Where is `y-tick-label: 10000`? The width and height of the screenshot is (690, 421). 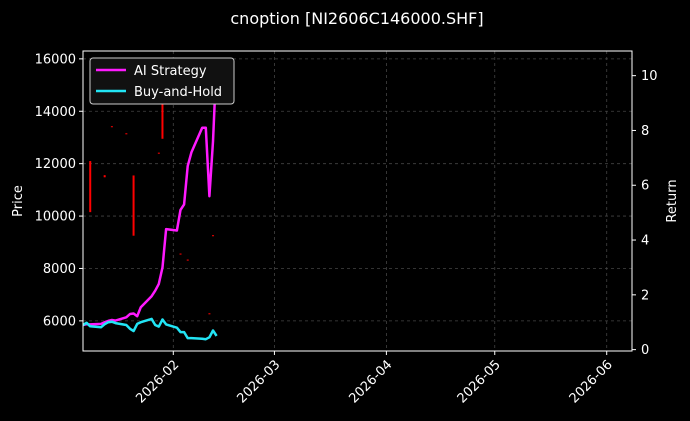 y-tick-label: 10000 is located at coordinates (55, 217).